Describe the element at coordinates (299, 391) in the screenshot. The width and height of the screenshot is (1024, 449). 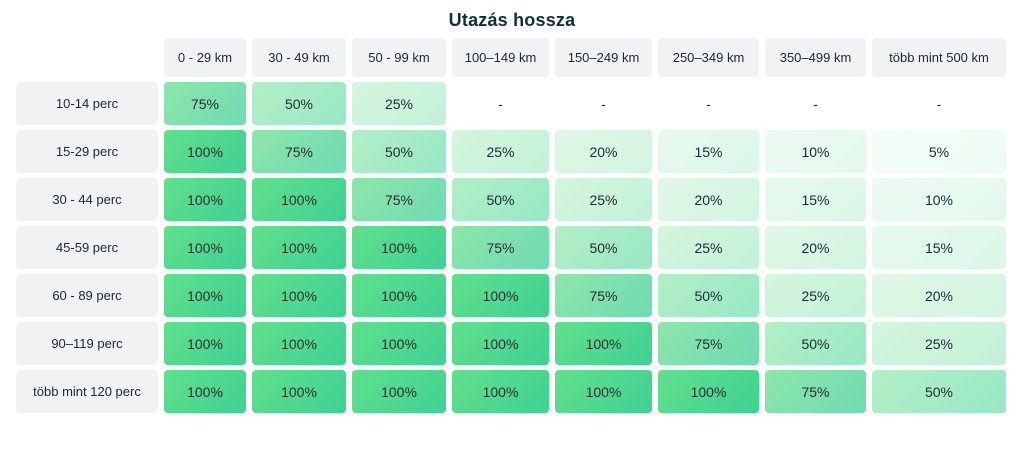
I see `cell-r7-c2: 100%` at that location.